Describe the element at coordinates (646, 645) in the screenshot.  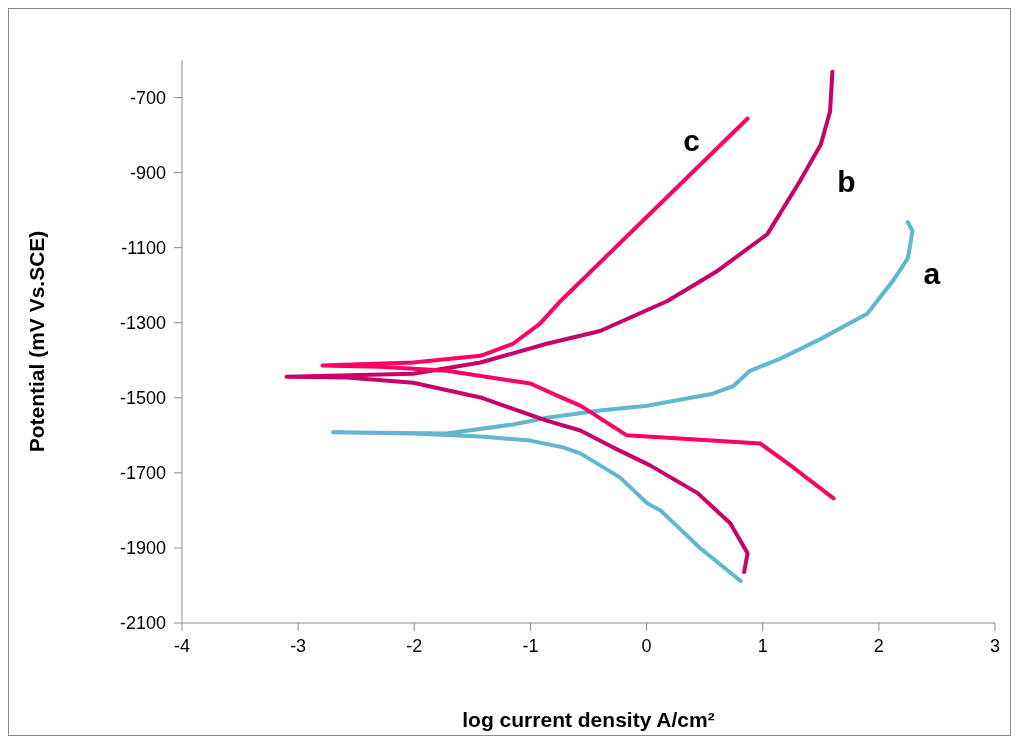
I see `x-tick-label: 0` at that location.